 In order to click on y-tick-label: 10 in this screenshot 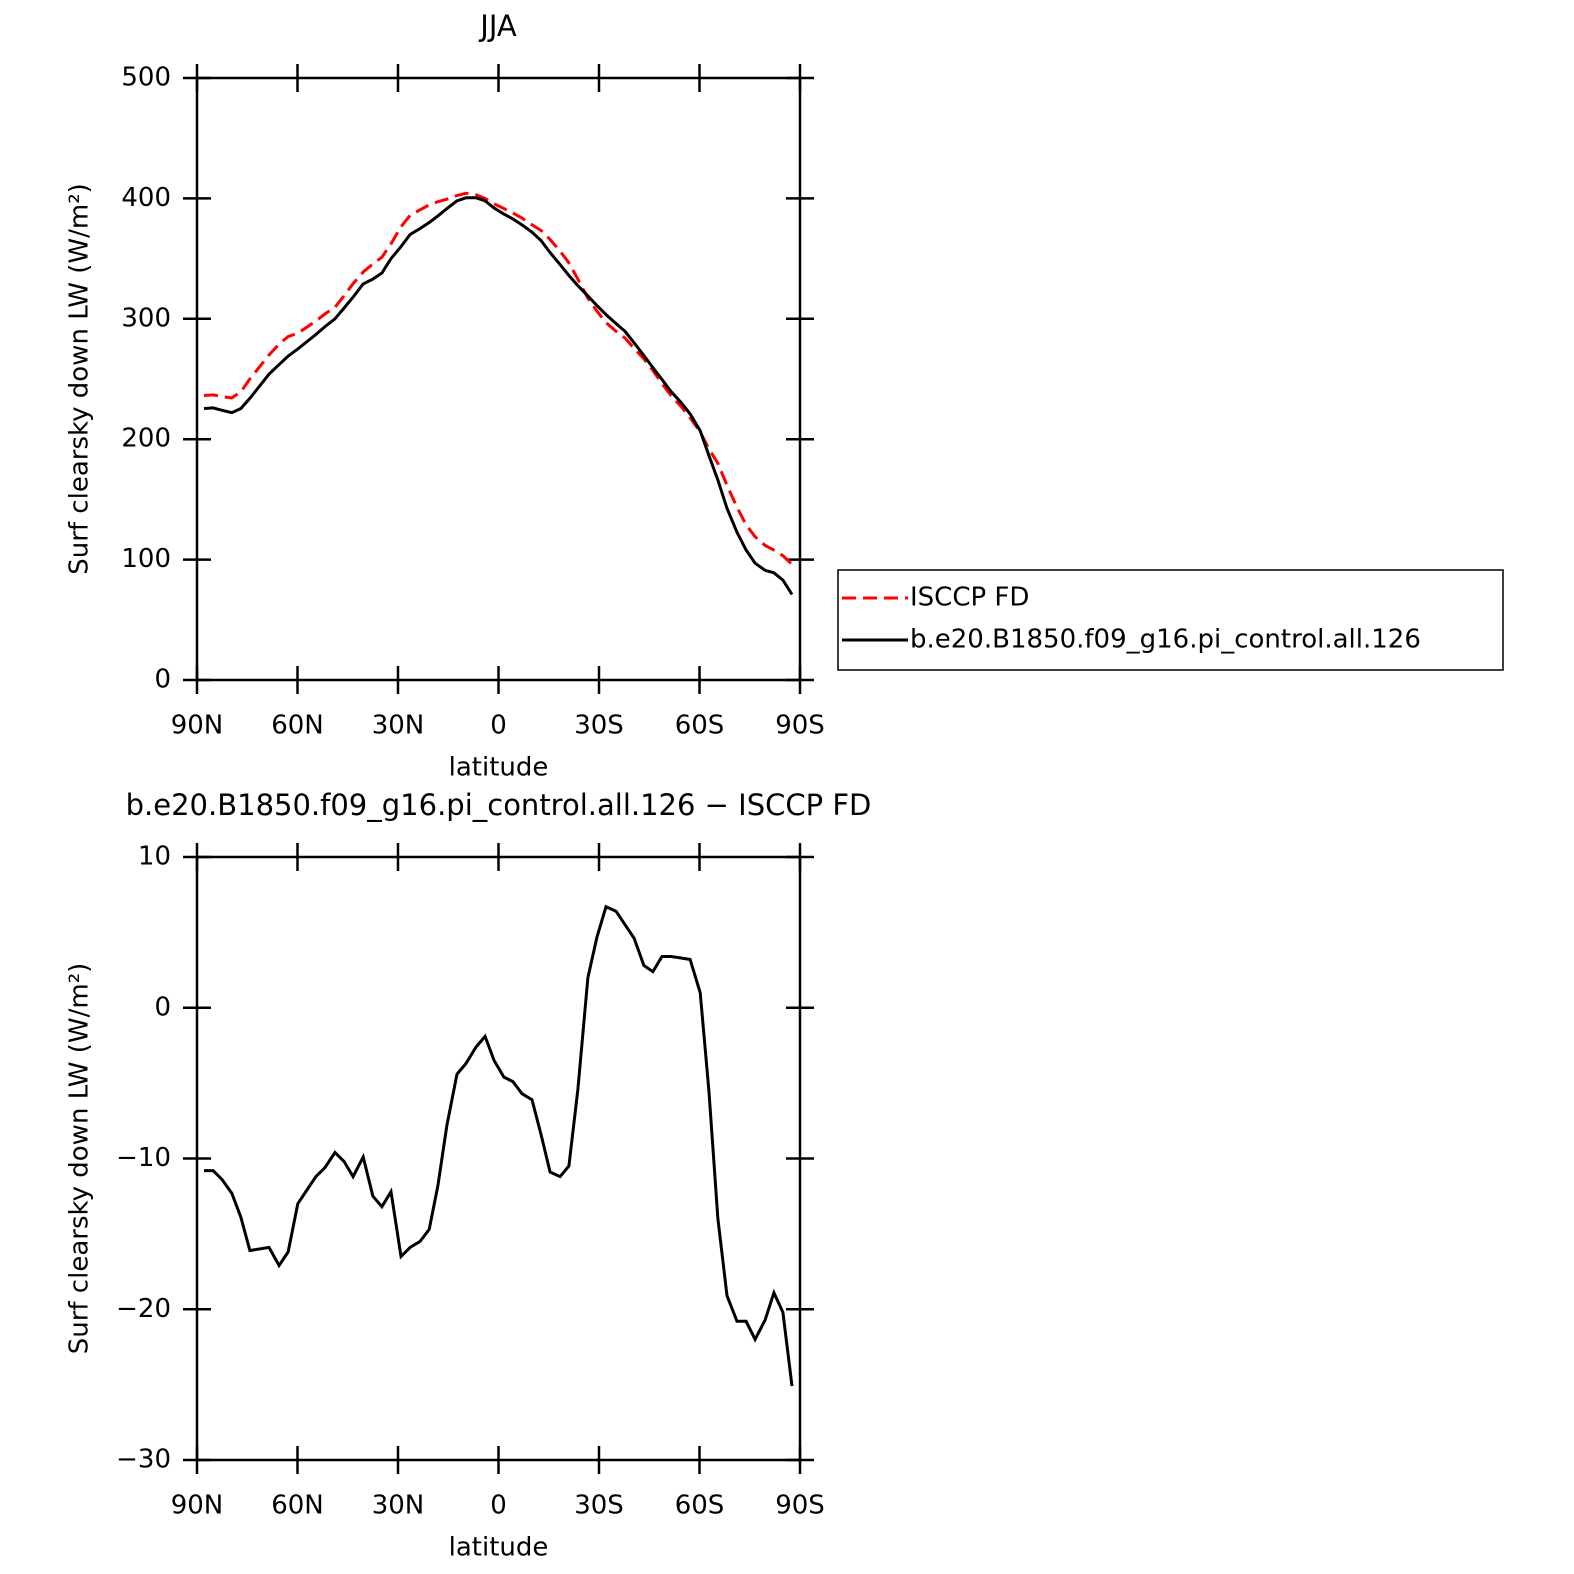, I will do `click(154, 857)`.